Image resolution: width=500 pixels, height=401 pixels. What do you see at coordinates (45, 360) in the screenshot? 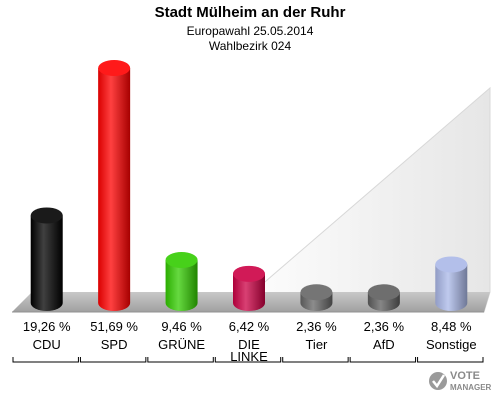
I see `axis-bracket-cdu` at bounding box center [45, 360].